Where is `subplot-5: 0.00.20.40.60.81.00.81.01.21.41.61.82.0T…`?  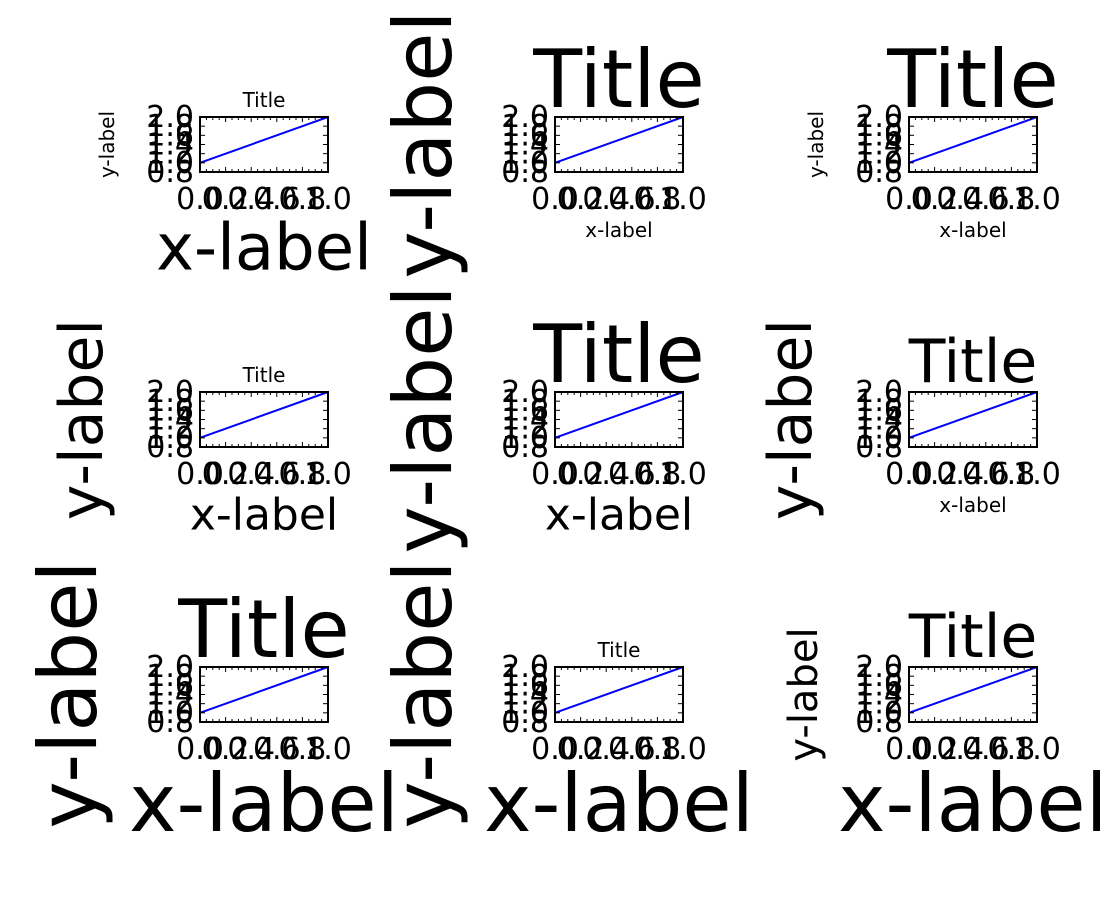
subplot-5: 0.00.20.40.60.81.00.81.01.21.41.61.82.0T… is located at coordinates (542, 419).